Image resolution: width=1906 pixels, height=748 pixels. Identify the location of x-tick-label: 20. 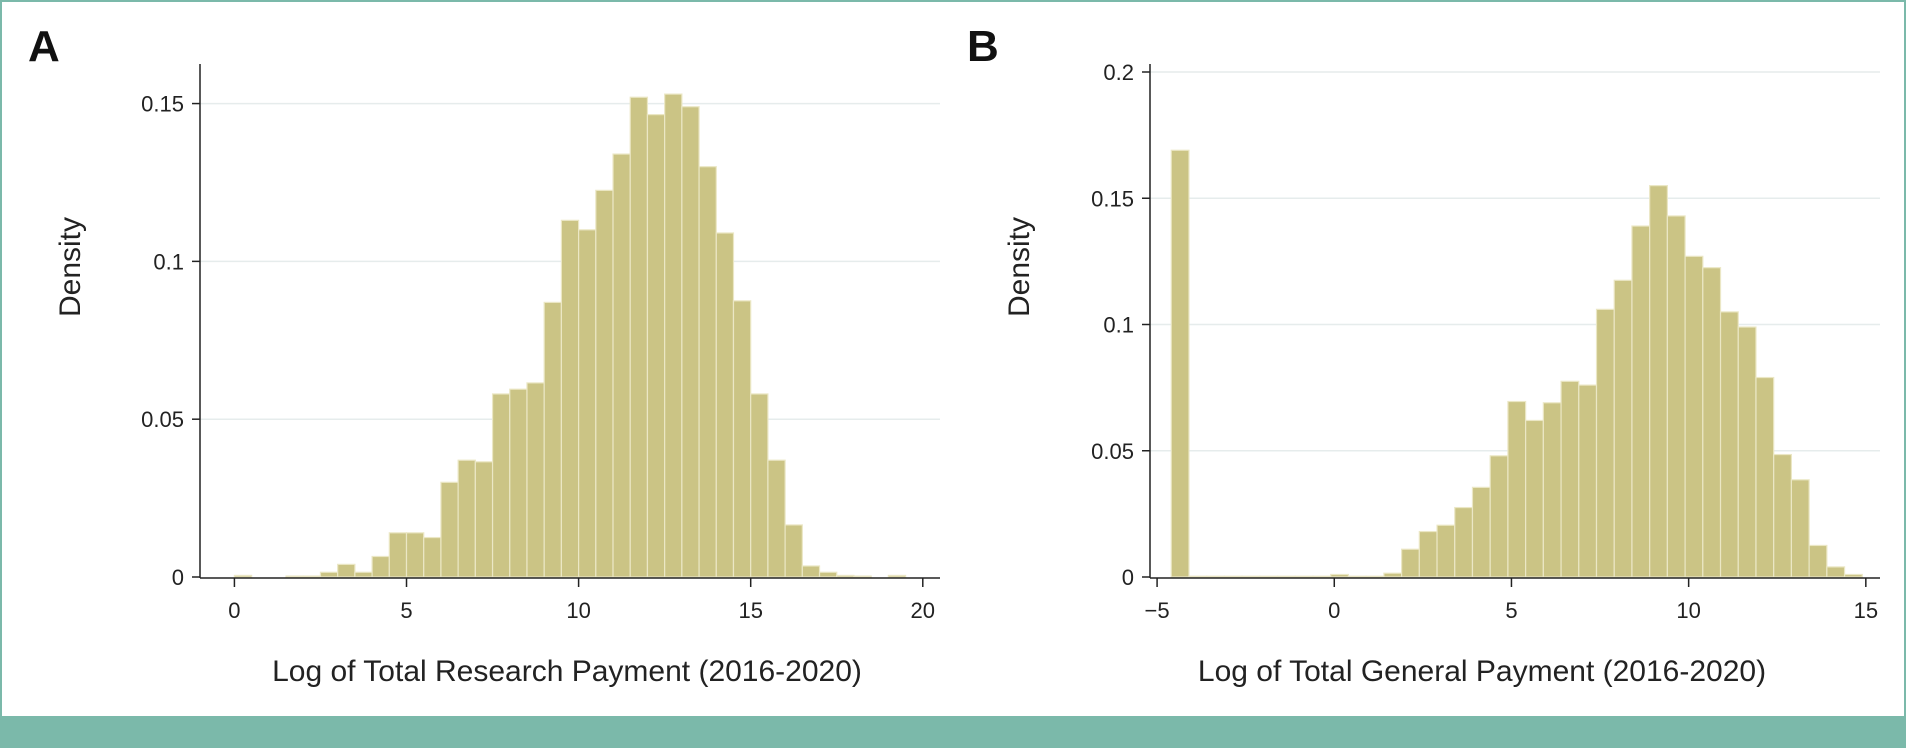
(923, 610).